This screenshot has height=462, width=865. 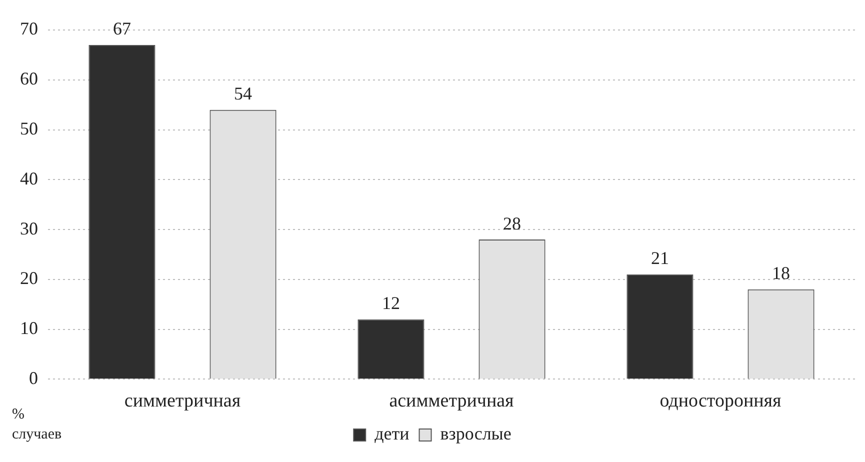 What do you see at coordinates (721, 401) in the screenshot?
I see `x-tick-label: односторонняя` at bounding box center [721, 401].